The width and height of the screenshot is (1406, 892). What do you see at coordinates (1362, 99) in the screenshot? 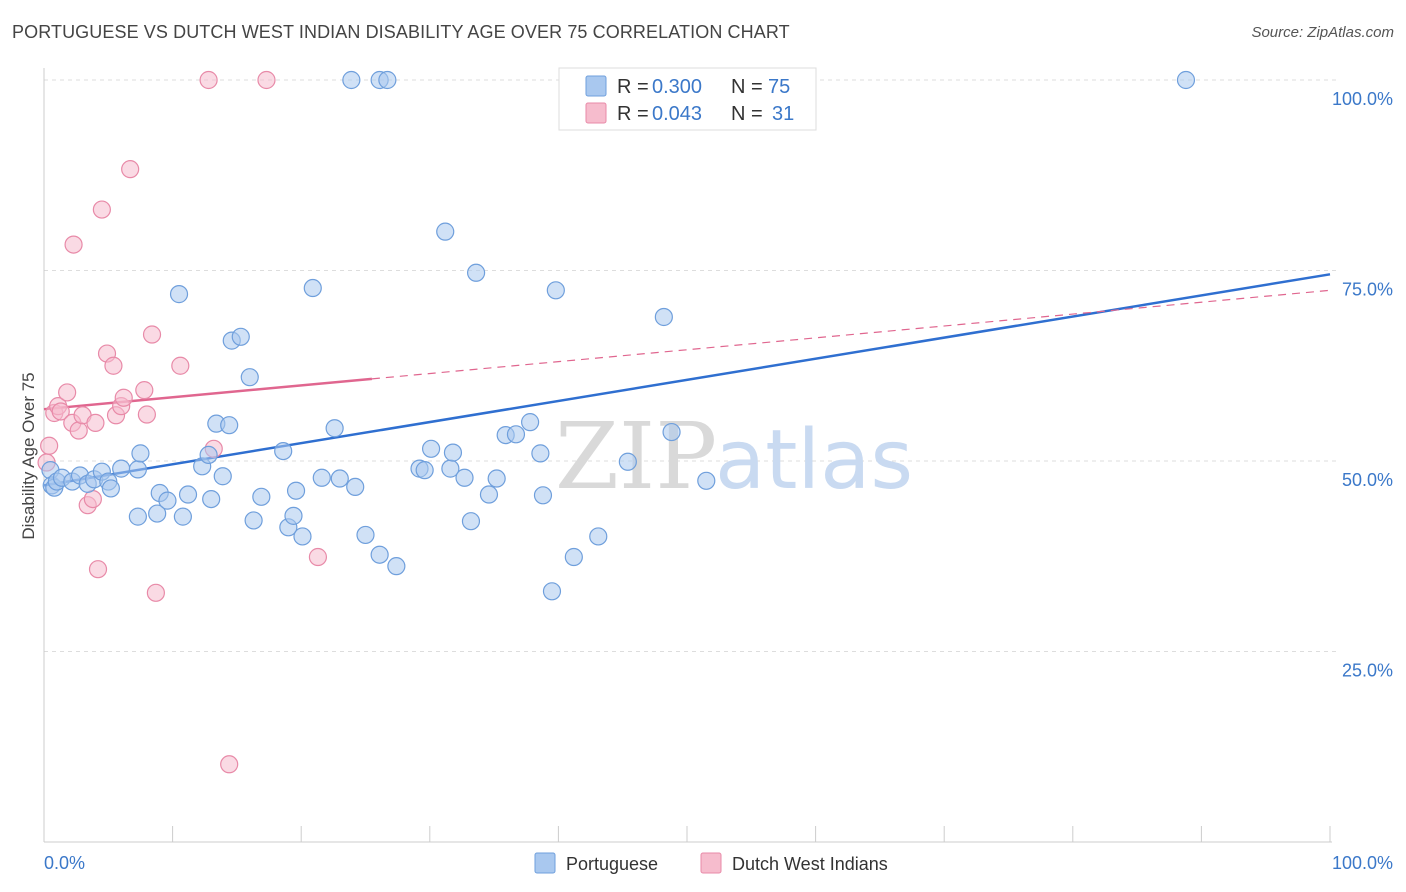
I see `y-tick-label-3: 100.0%` at bounding box center [1362, 99].